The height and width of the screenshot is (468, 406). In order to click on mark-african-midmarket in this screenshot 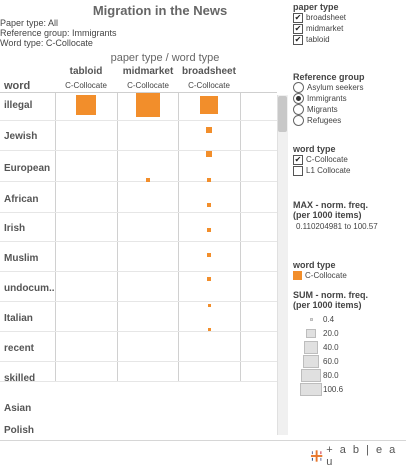, I will do `click(148, 180)`.